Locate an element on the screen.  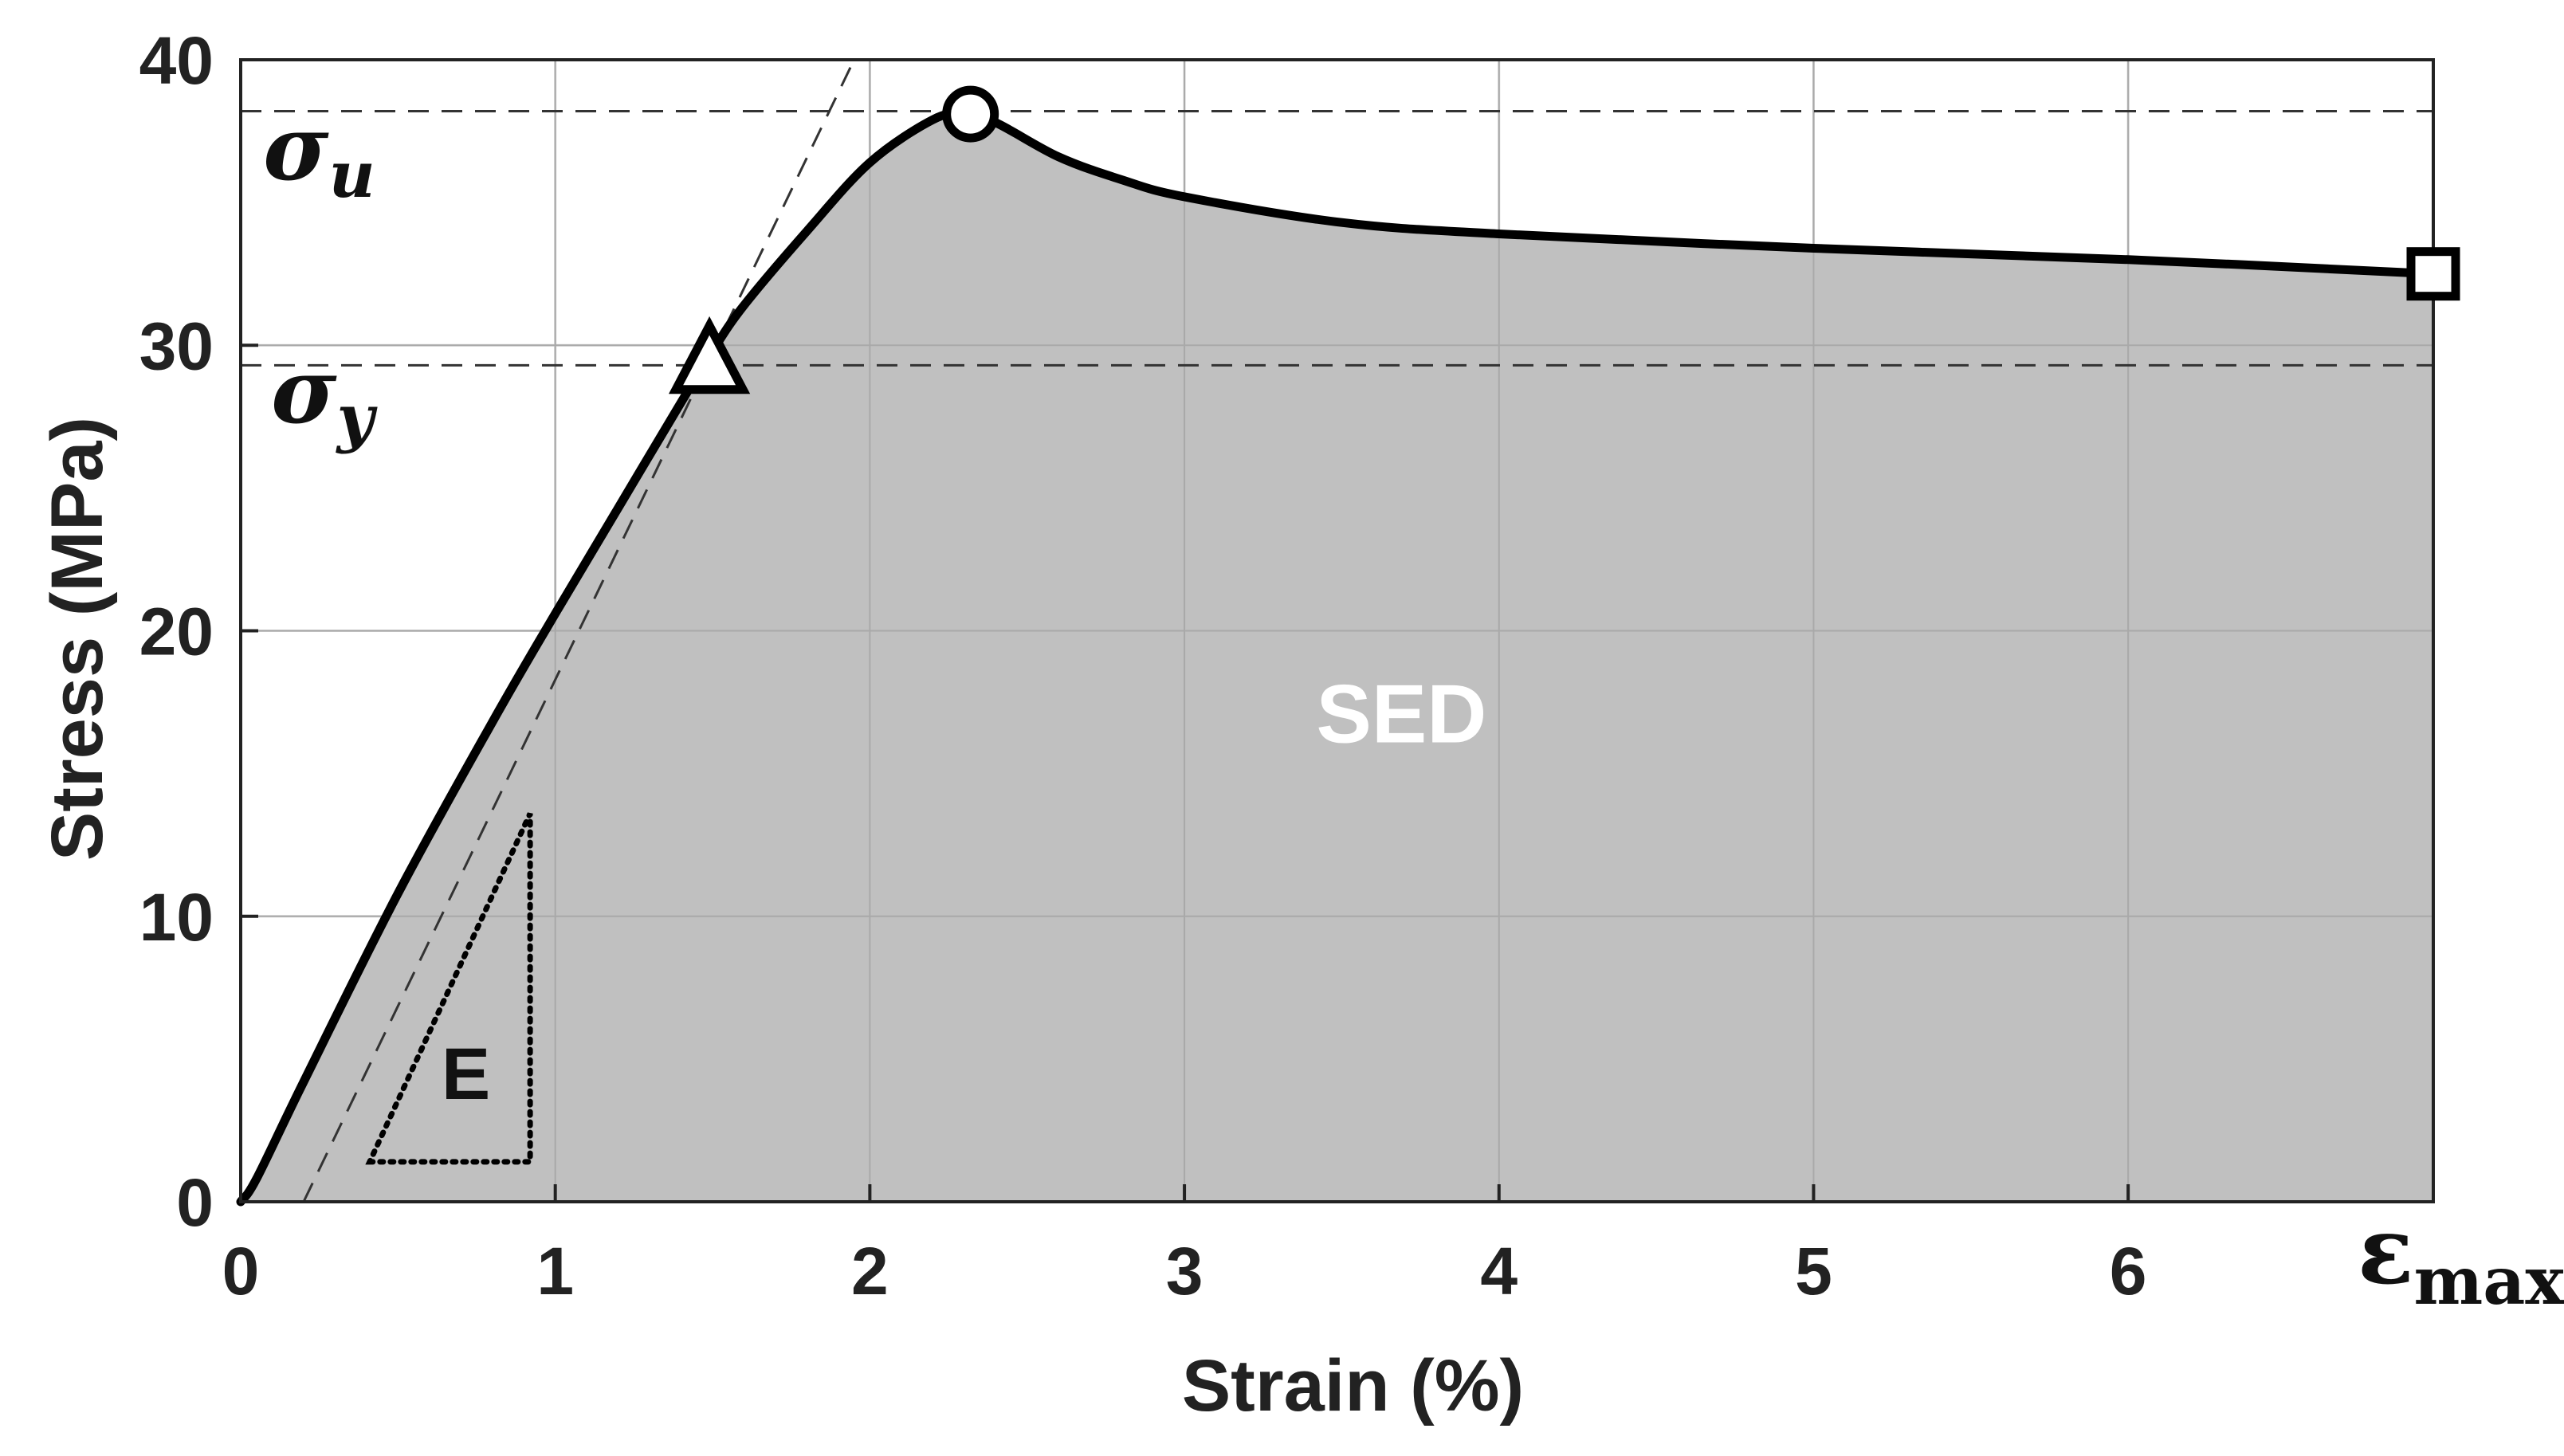
y-tick-label: 30 is located at coordinates (176, 345).